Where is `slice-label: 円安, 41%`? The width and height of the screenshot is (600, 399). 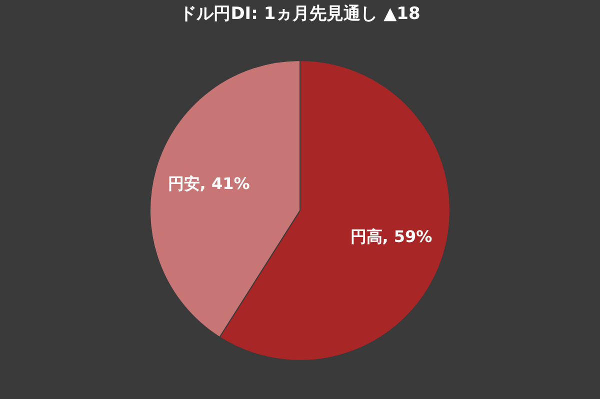
slice-label: 円安, 41% is located at coordinates (209, 183).